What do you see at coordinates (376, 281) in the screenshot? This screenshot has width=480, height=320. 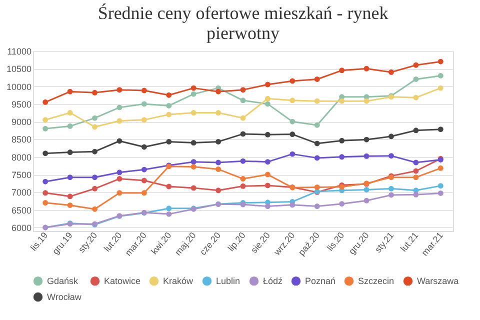 I see `legend-label: Szczecin` at bounding box center [376, 281].